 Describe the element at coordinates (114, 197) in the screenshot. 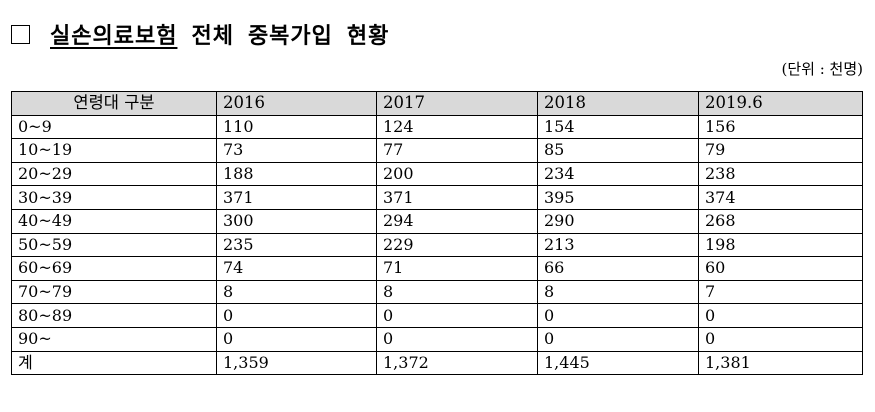

I see `age-group-cell: 30~39` at that location.